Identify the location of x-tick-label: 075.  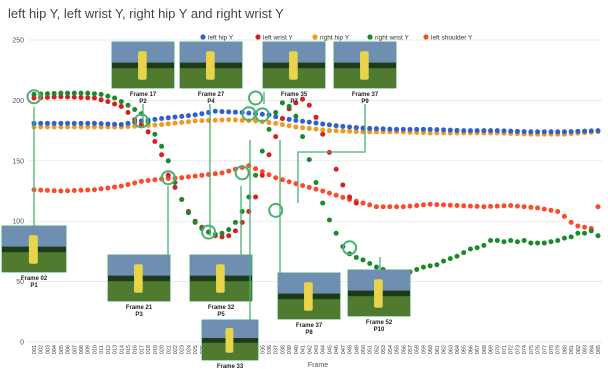
(532, 349).